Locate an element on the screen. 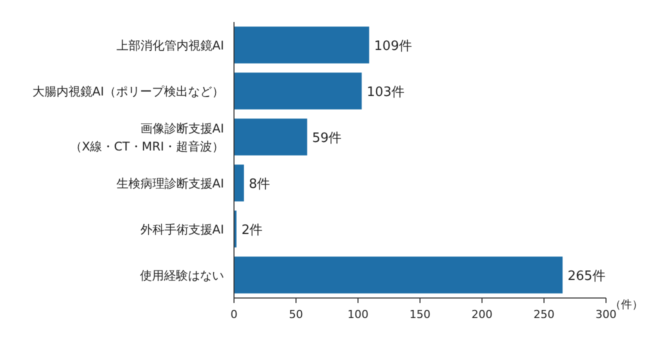  data-label: 103件 is located at coordinates (385, 92).